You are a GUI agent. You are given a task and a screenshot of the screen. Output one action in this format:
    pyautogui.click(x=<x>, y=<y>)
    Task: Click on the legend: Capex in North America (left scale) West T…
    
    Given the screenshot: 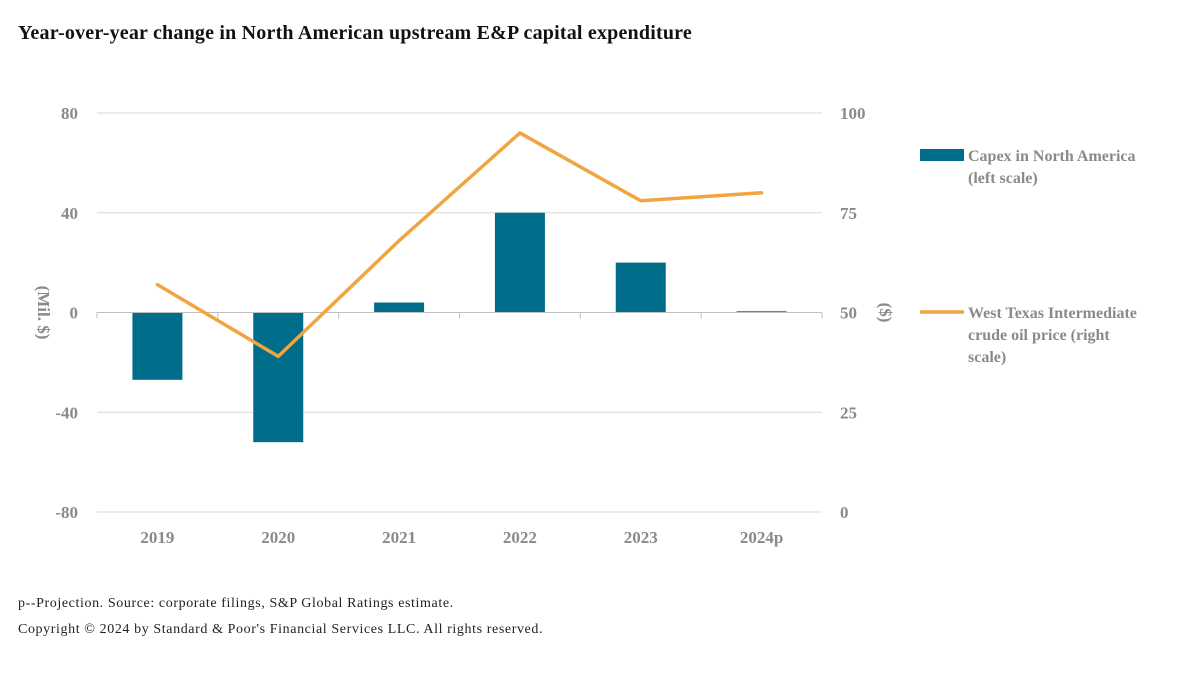 What is the action you would take?
    pyautogui.click(x=1028, y=257)
    